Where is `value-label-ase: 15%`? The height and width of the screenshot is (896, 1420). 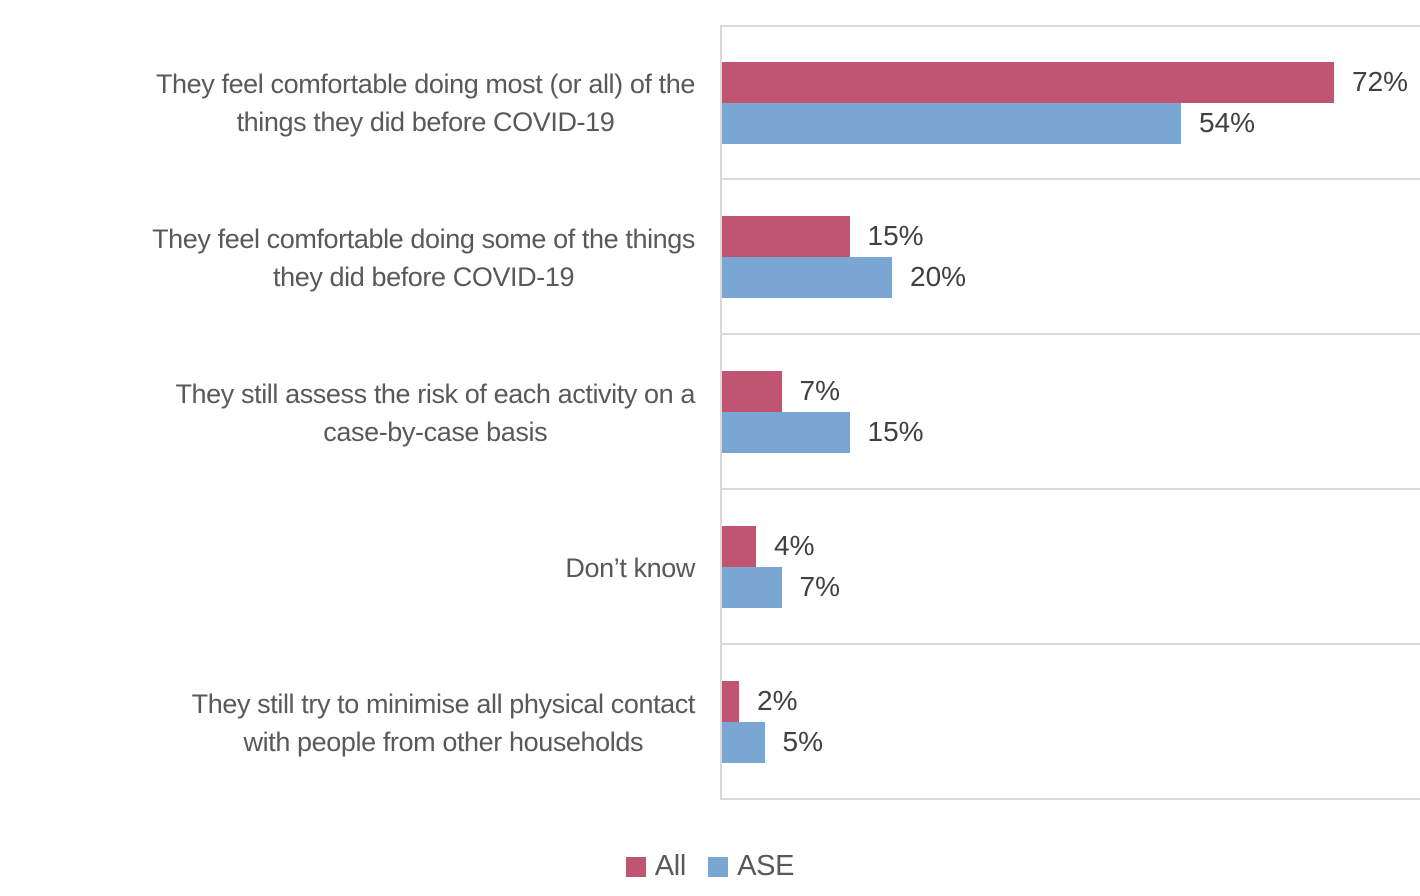
value-label-ase: 15% is located at coordinates (895, 431).